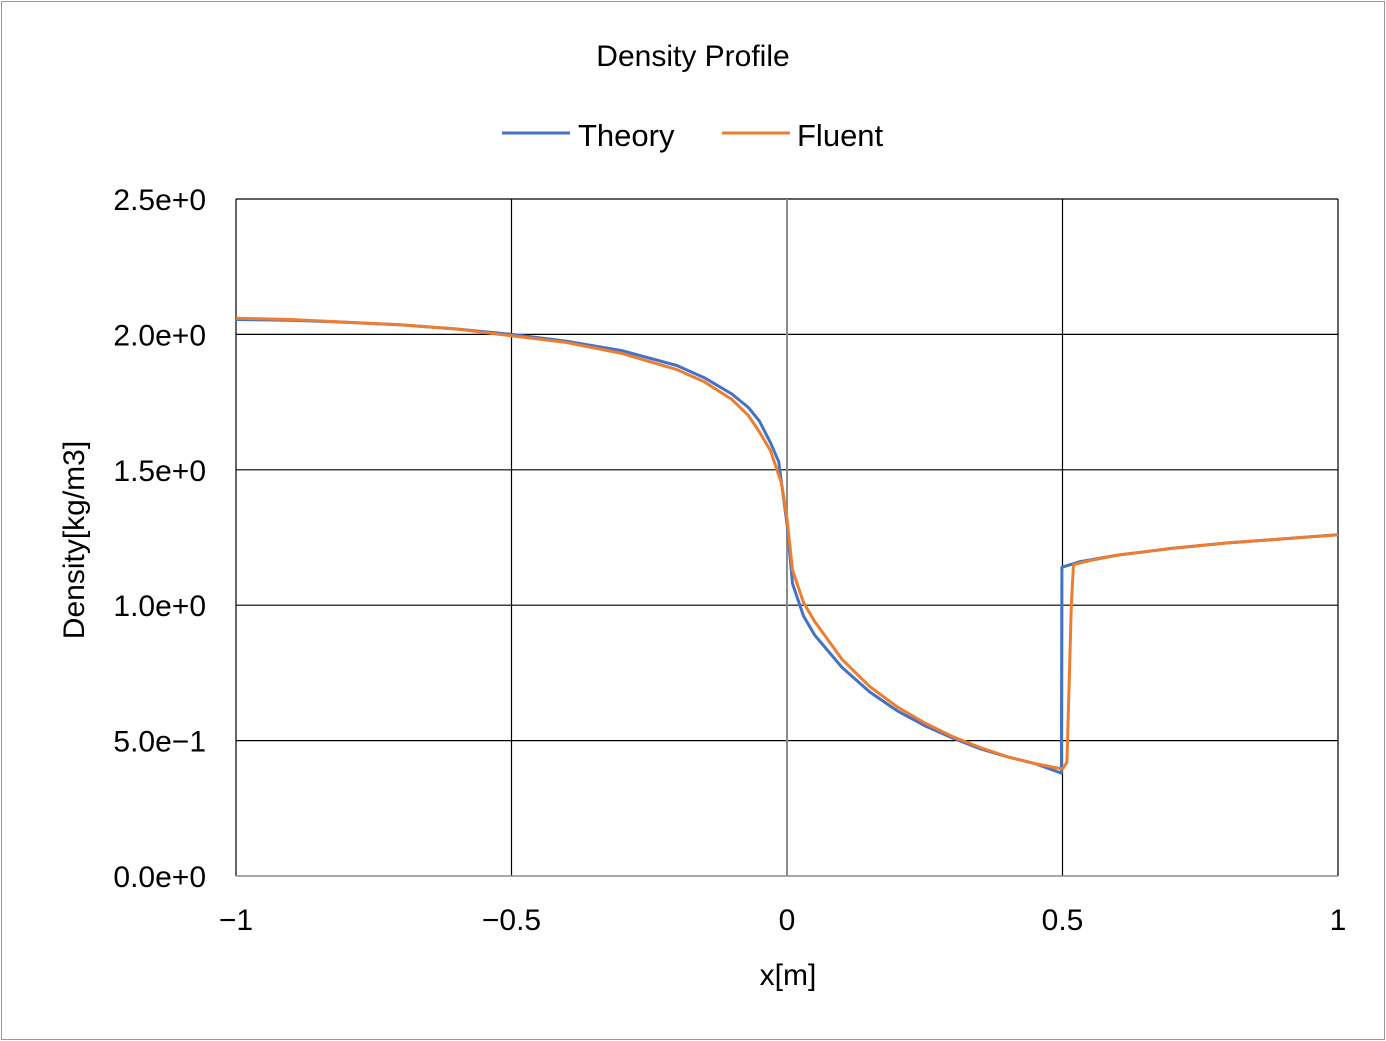  Describe the element at coordinates (159, 471) in the screenshot. I see `y-tick-label: 1.5e+0` at that location.